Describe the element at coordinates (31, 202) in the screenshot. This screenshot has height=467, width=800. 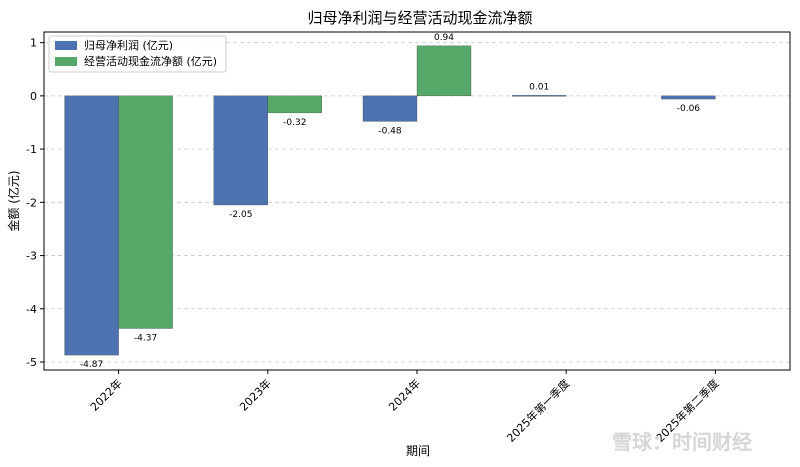
I see `y-tick-label: -2` at that location.